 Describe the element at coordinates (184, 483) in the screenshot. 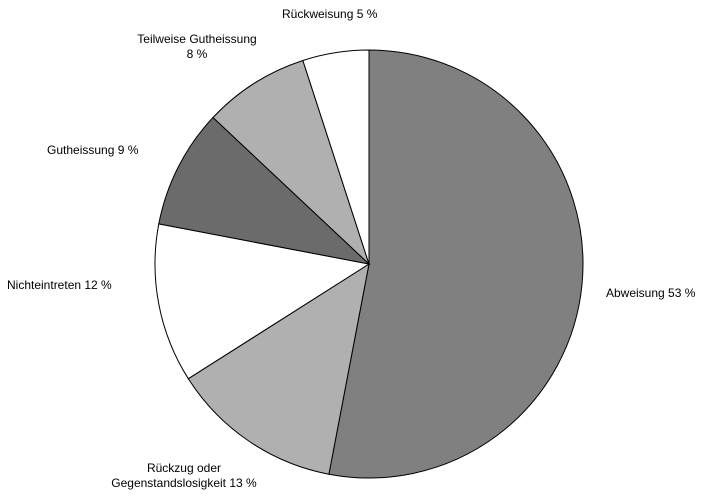

I see `pie-slice-label-line: Gegenstandslosigkeit 13 %` at that location.